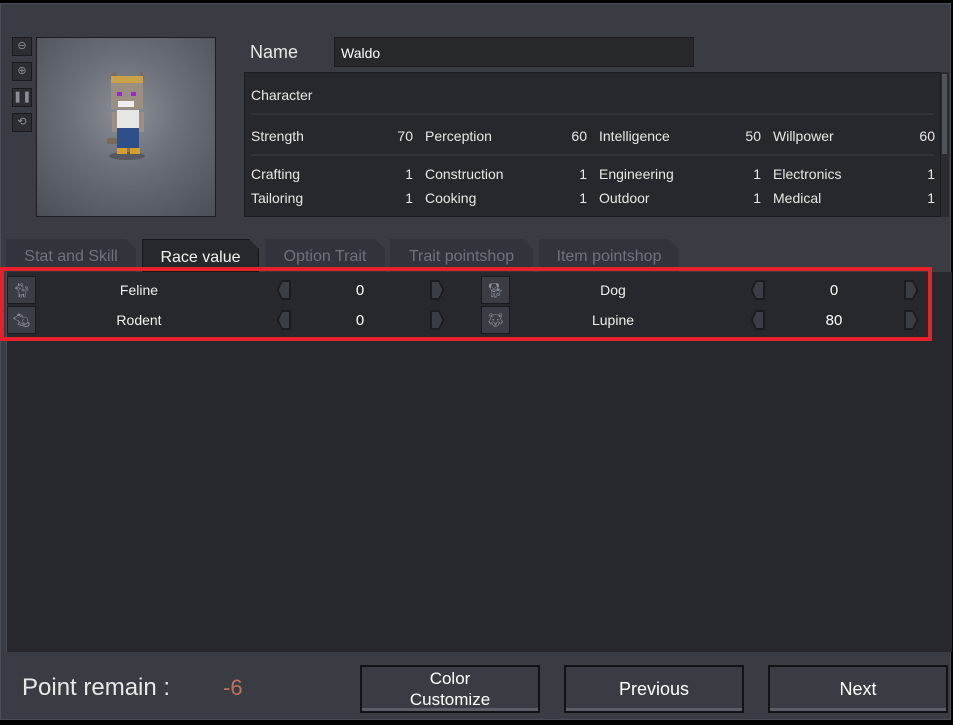 This screenshot has height=725, width=953. I want to click on stat-strength: Strength 70, so click(332, 136).